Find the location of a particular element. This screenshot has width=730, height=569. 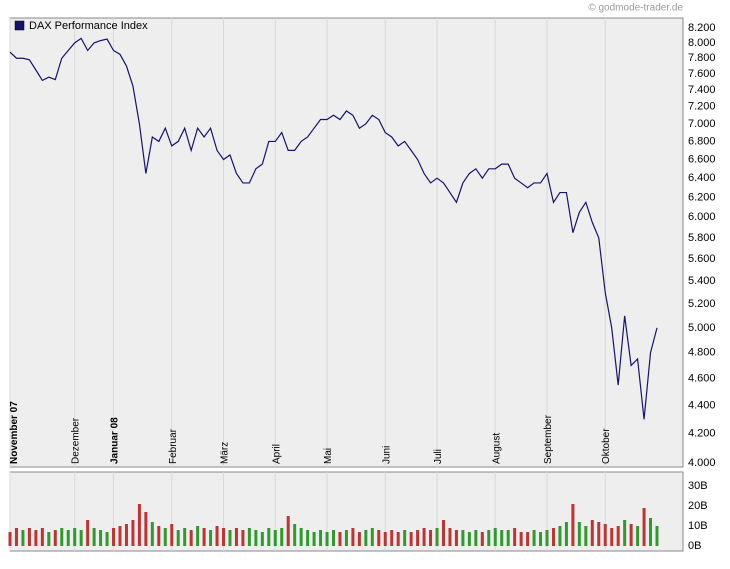

y-tick-label: 4.200 is located at coordinates (702, 434).